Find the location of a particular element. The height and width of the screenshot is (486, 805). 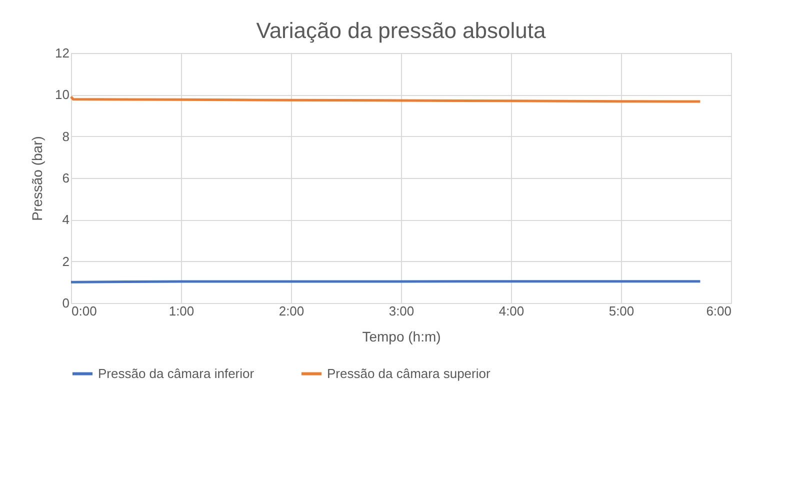

x-tick-label: 4:00 is located at coordinates (511, 311).